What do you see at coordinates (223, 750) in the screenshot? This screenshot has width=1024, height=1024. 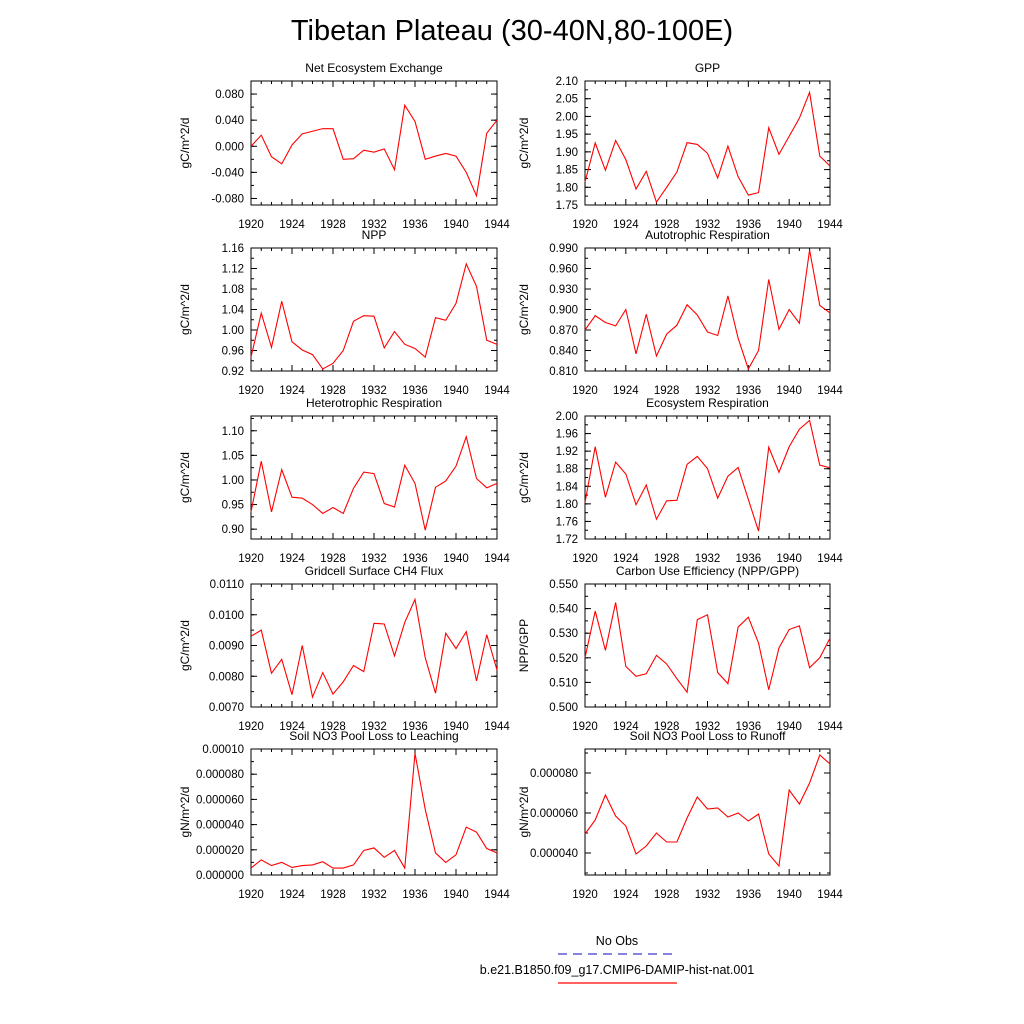 I see `y-tick-label: 0.00010` at bounding box center [223, 750].